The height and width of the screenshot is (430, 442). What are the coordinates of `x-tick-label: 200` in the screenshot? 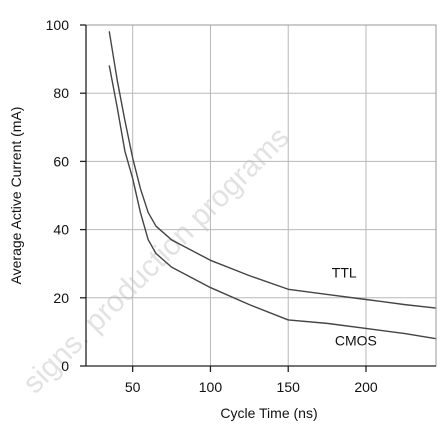 It's located at (366, 387).